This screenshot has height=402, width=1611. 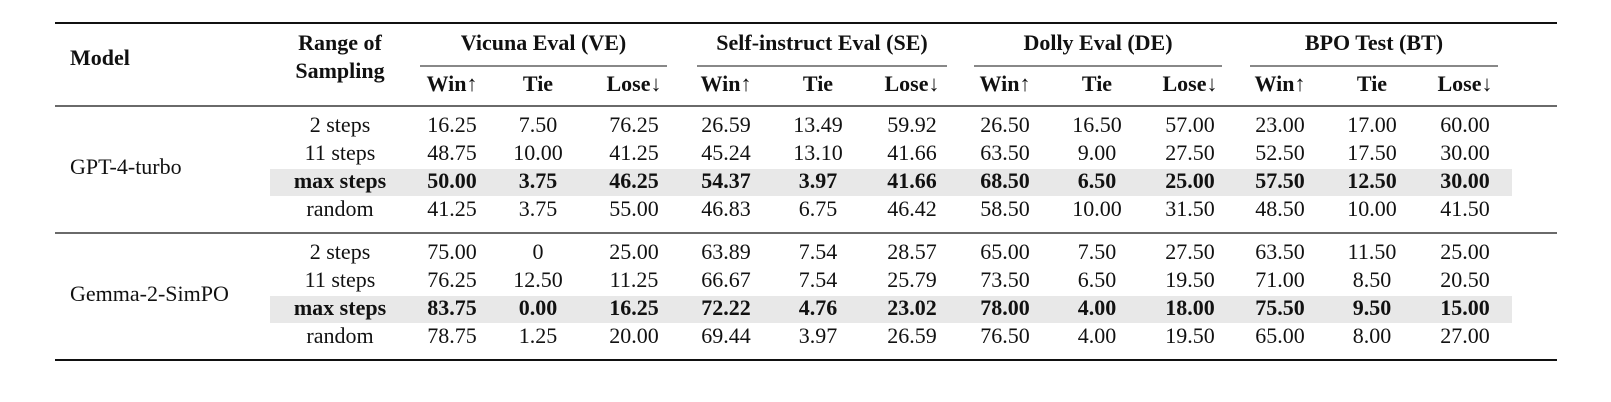 I want to click on value-cell: 13.49, so click(x=818, y=124).